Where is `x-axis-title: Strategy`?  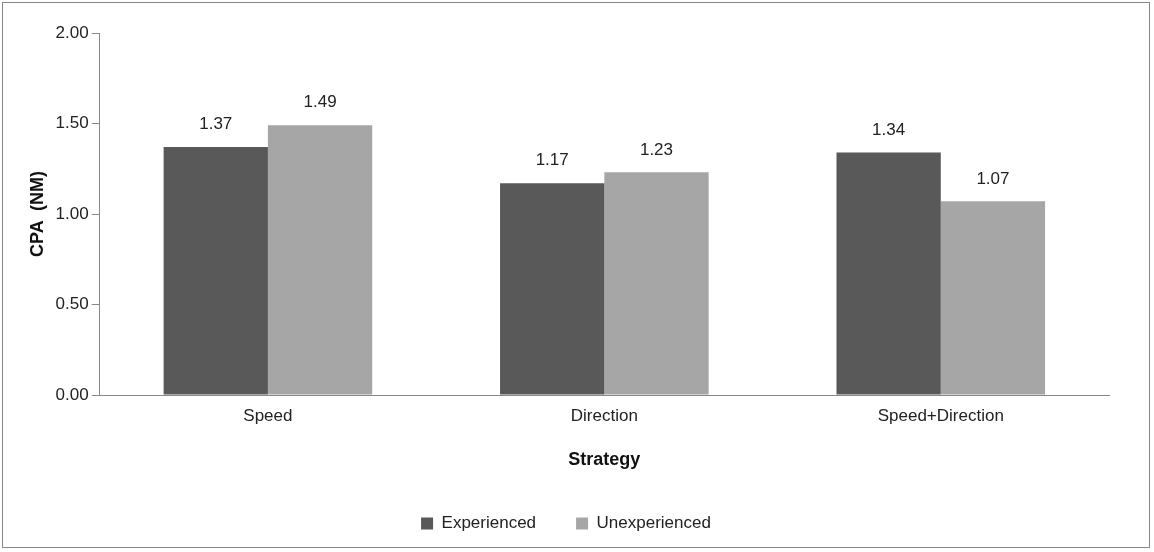 x-axis-title: Strategy is located at coordinates (604, 459).